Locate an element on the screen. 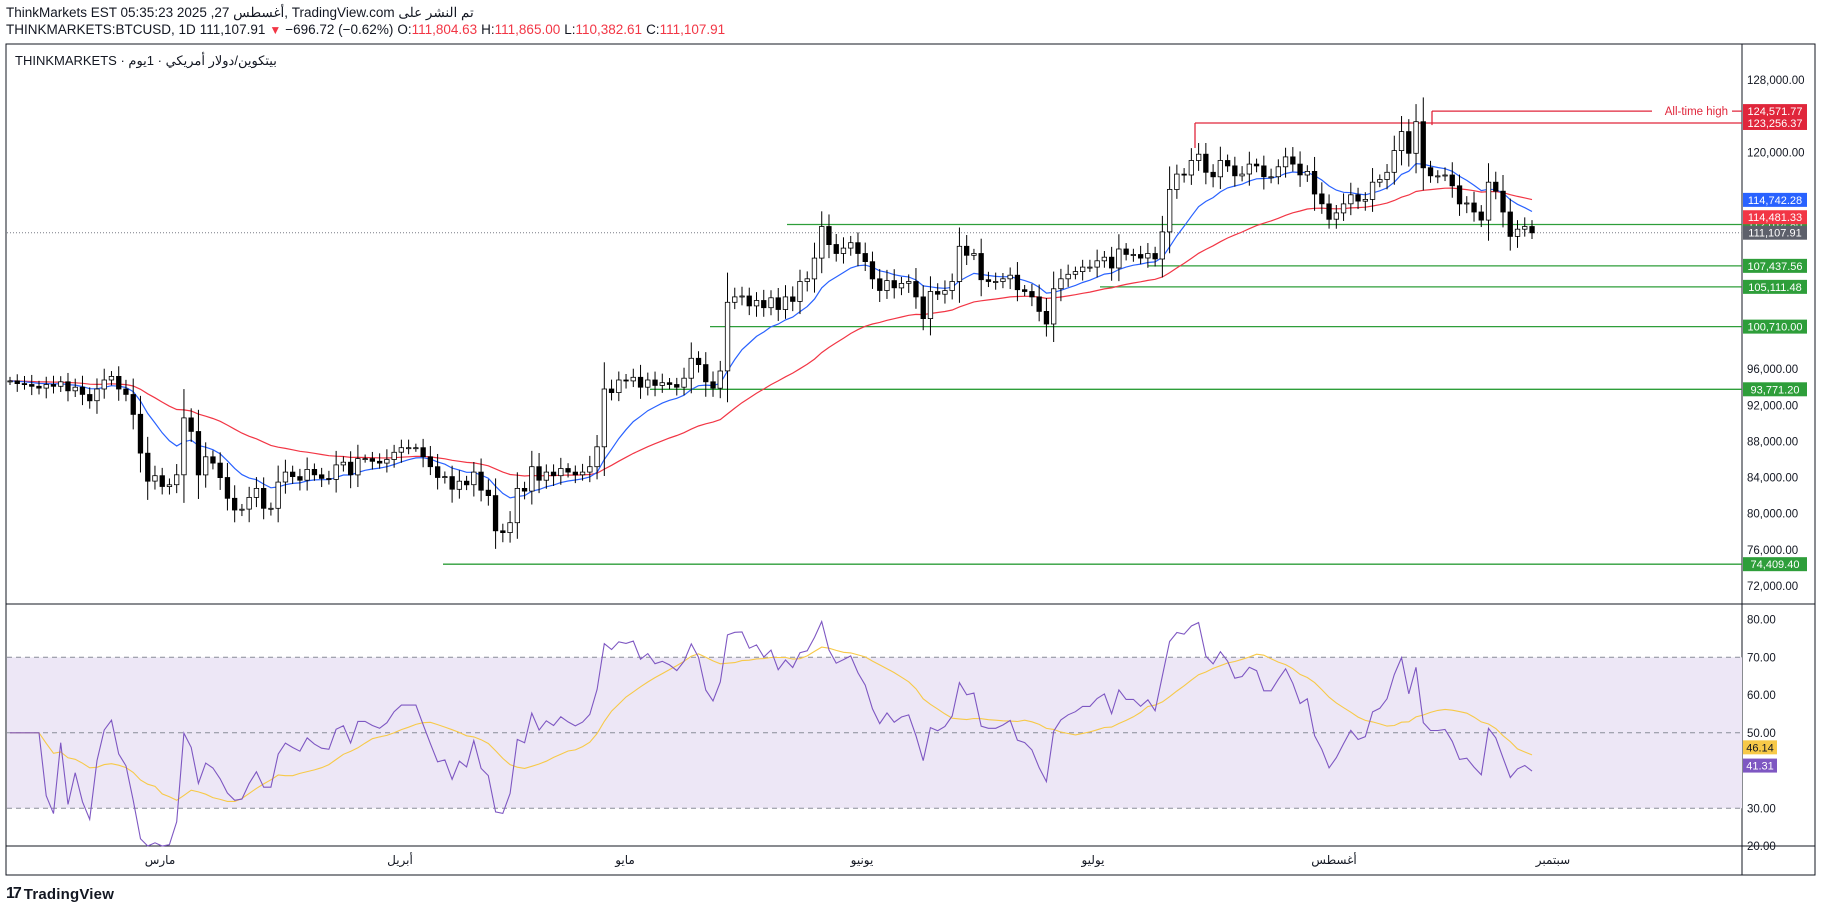 This screenshot has width=1821, height=912. last-price-badge: 111,107.91 is located at coordinates (1774, 234).